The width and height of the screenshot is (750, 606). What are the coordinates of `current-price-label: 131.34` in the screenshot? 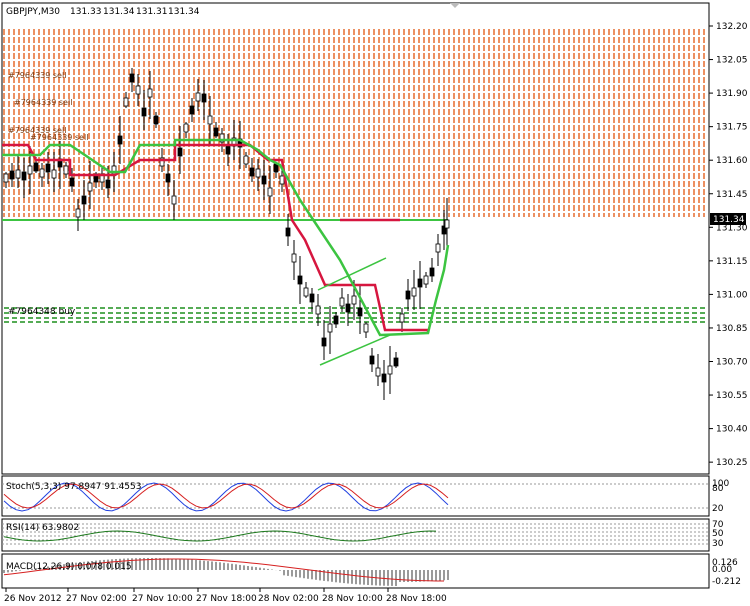 It's located at (729, 220).